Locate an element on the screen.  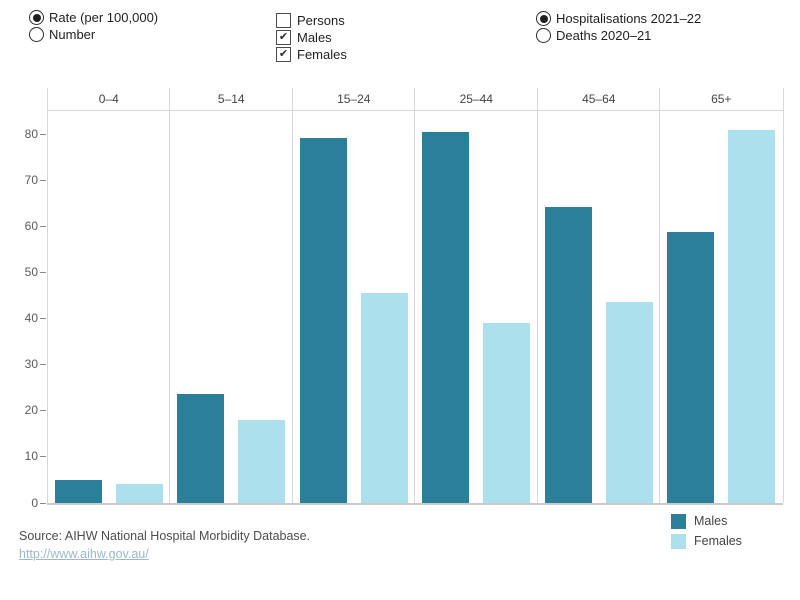
sex-checkbox-group: Persons ✔ Males ✔ Females is located at coordinates (311, 37).